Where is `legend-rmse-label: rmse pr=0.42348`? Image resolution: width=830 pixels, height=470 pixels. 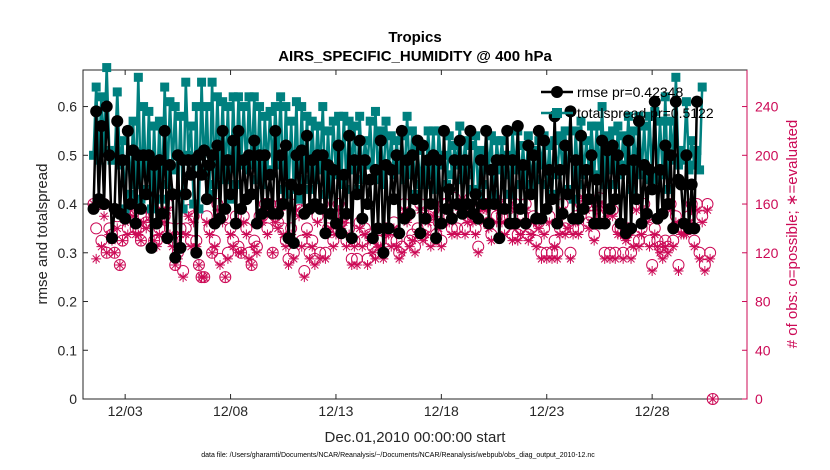 legend-rmse-label: rmse pr=0.42348 is located at coordinates (630, 92).